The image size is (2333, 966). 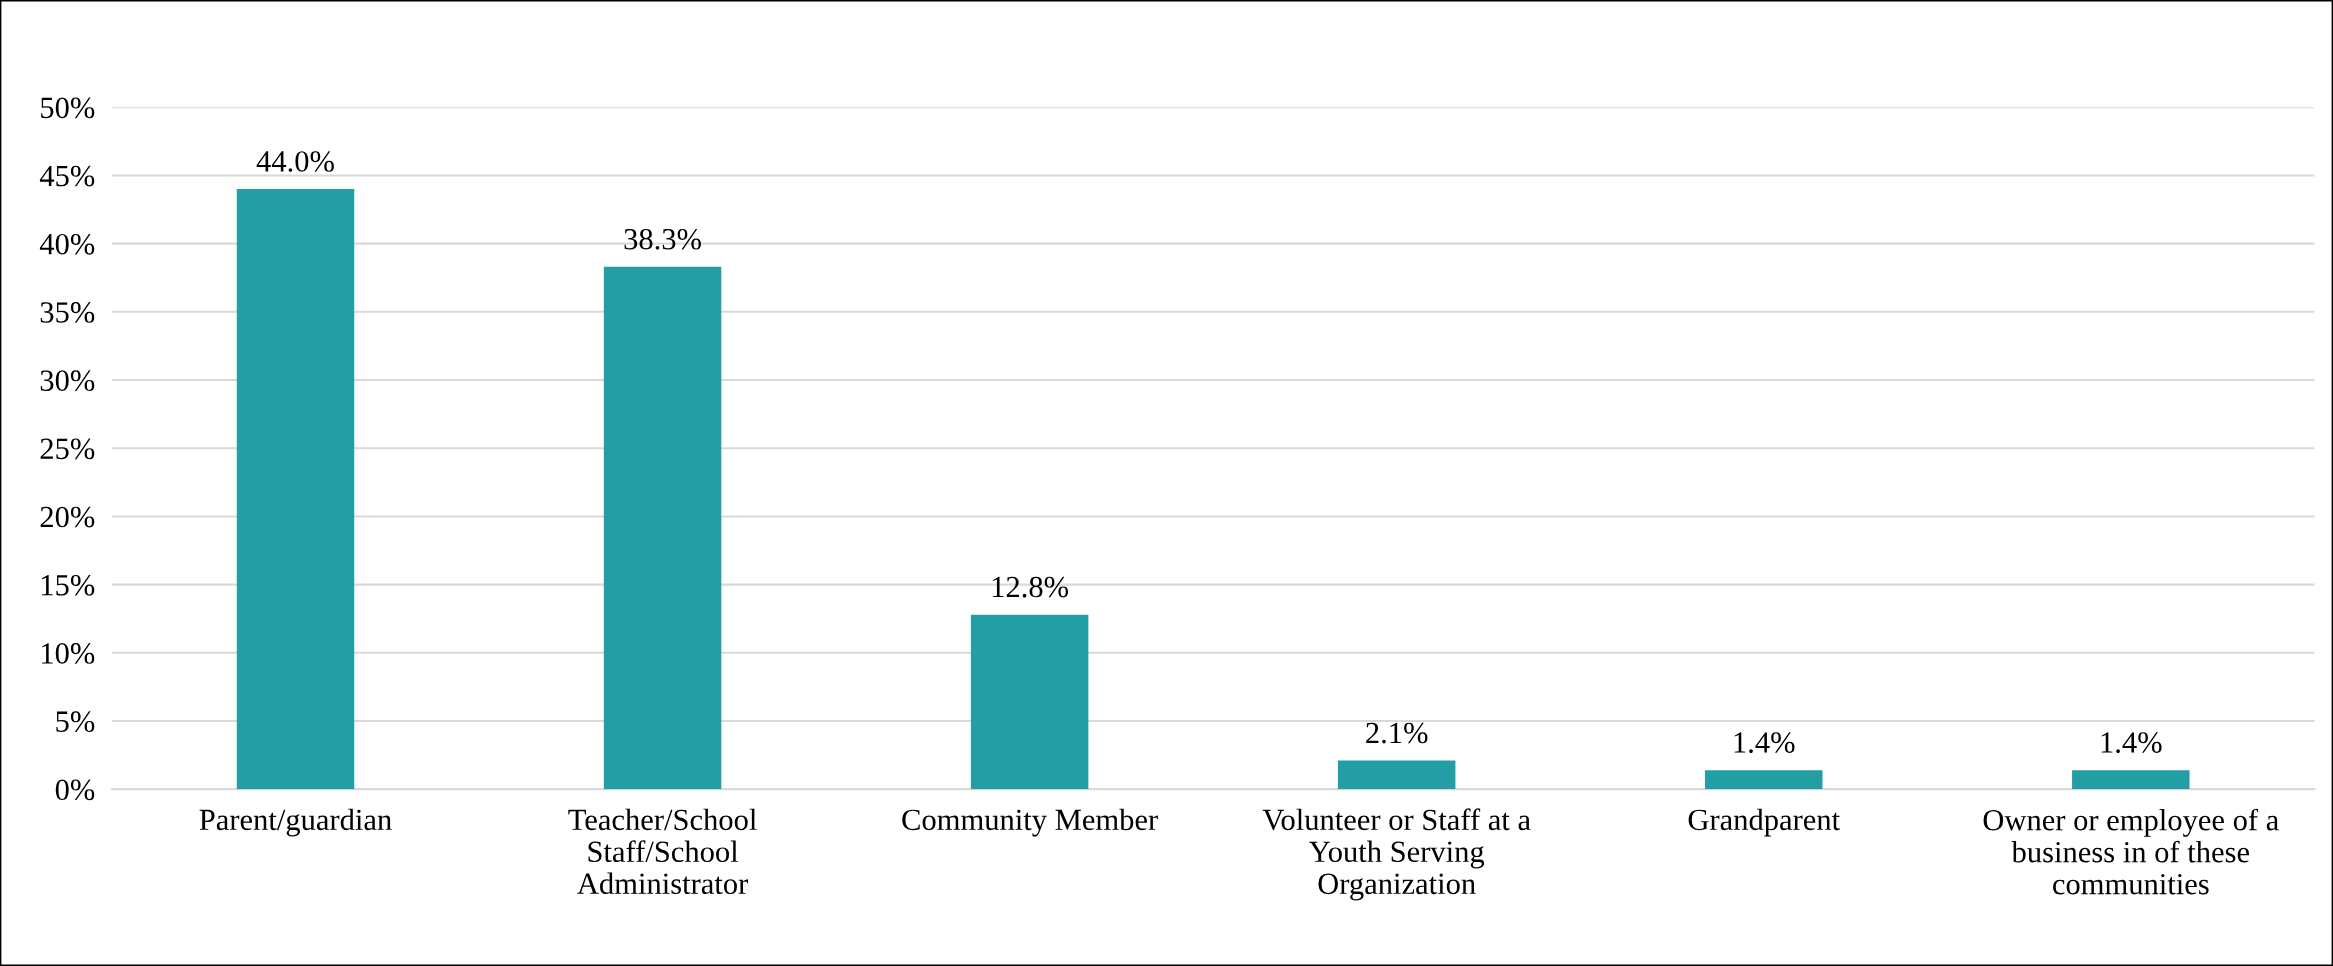 What do you see at coordinates (67, 517) in the screenshot?
I see `y-tick-label: 20%` at bounding box center [67, 517].